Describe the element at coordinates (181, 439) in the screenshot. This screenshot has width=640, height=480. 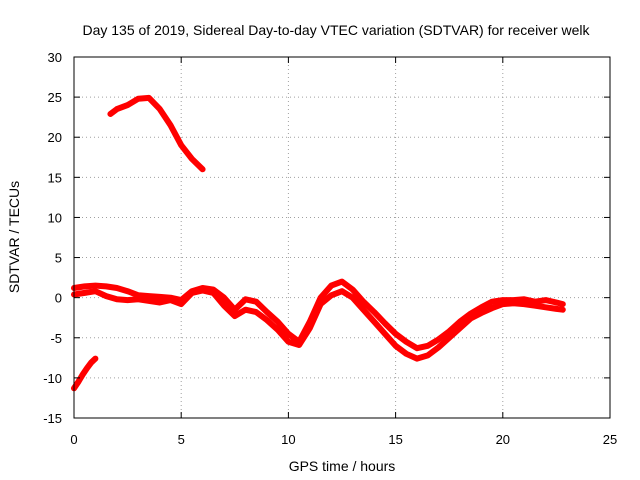
I see `x-tick-label: 5` at that location.